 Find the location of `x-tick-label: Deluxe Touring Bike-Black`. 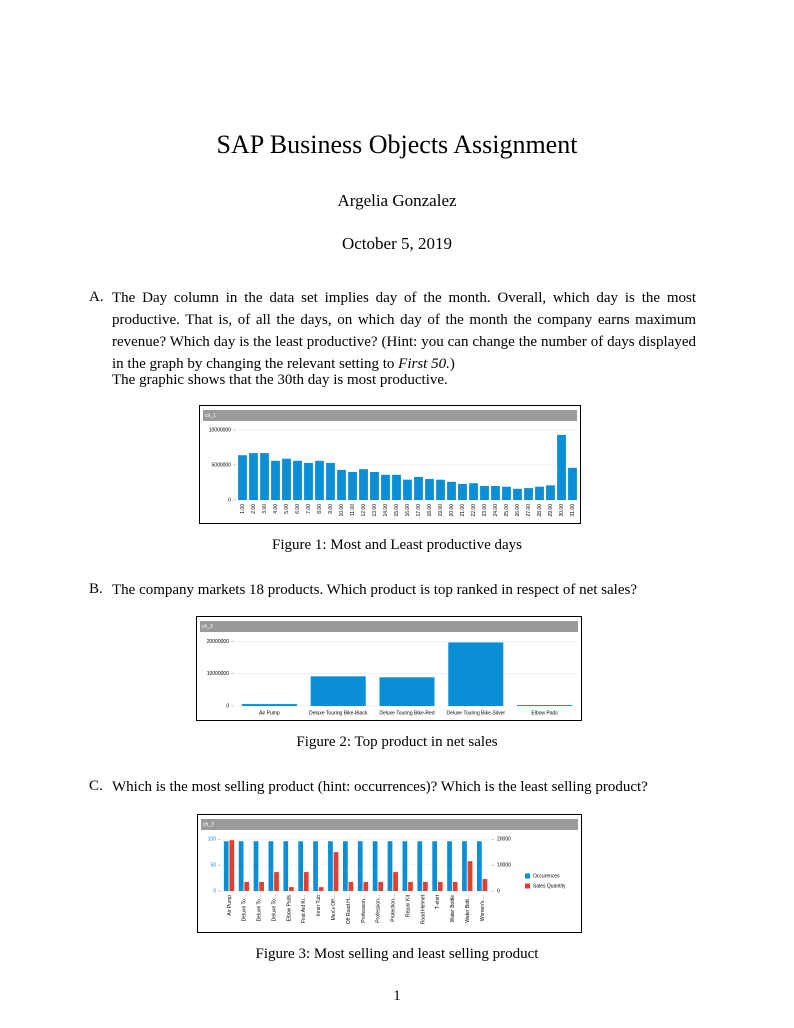

x-tick-label: Deluxe Touring Bike-Black is located at coordinates (338, 713).